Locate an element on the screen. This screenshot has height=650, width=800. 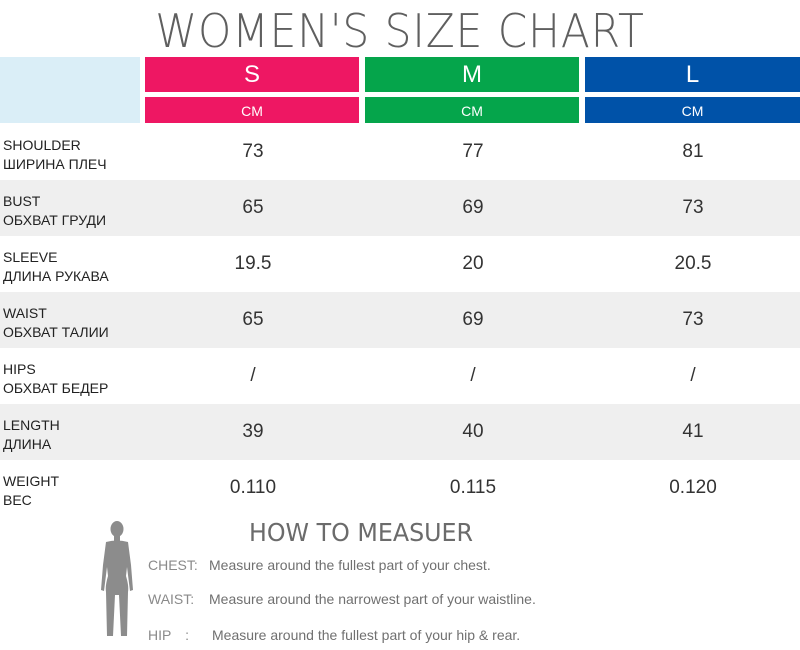
unit-header-l: CM is located at coordinates (692, 110).